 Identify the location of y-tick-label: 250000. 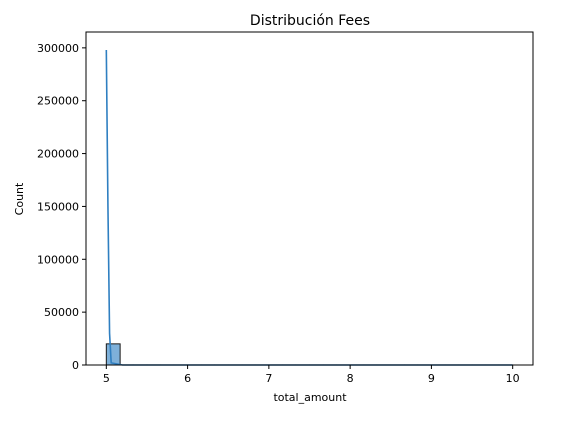
(58, 101).